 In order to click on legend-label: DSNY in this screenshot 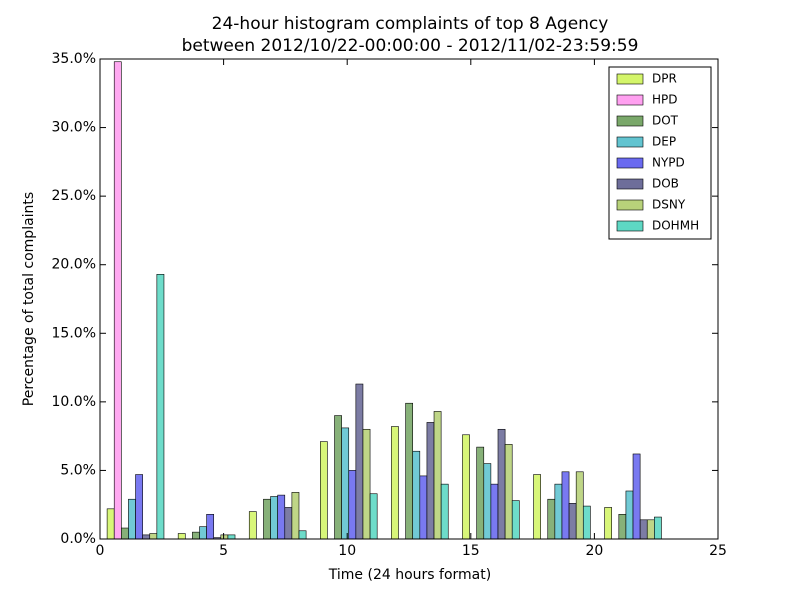, I will do `click(669, 205)`.